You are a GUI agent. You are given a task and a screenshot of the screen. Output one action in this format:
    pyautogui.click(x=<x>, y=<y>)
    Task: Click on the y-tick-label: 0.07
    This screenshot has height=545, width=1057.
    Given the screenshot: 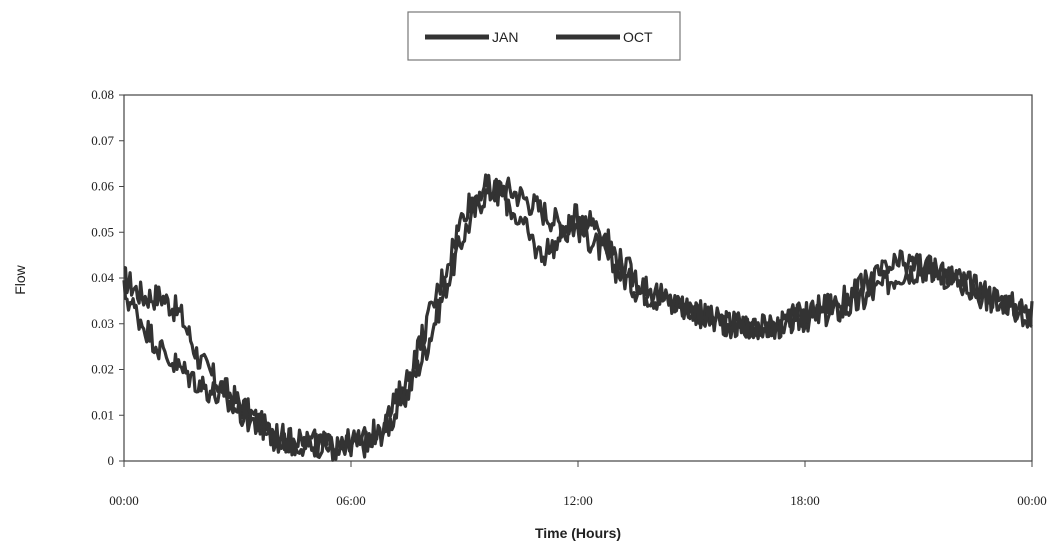 What is the action you would take?
    pyautogui.click(x=102, y=140)
    